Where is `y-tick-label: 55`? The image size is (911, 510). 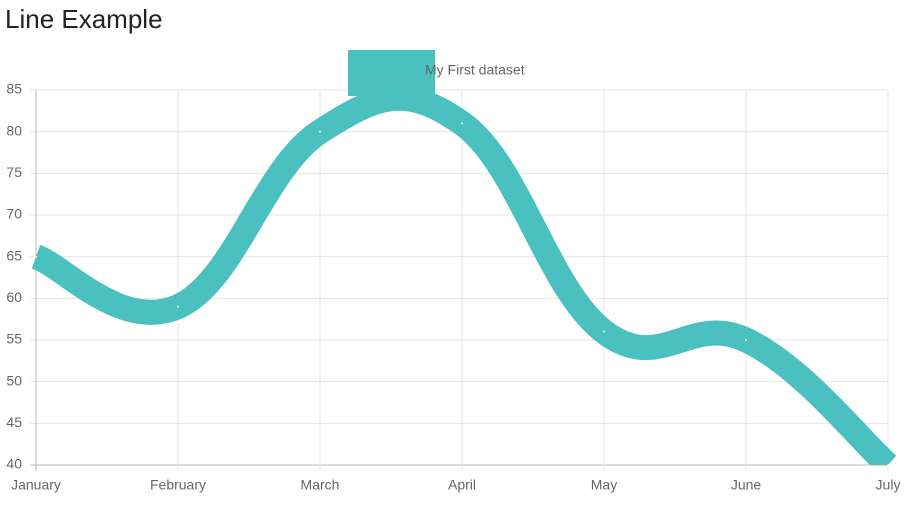 y-tick-label: 55 is located at coordinates (14, 339).